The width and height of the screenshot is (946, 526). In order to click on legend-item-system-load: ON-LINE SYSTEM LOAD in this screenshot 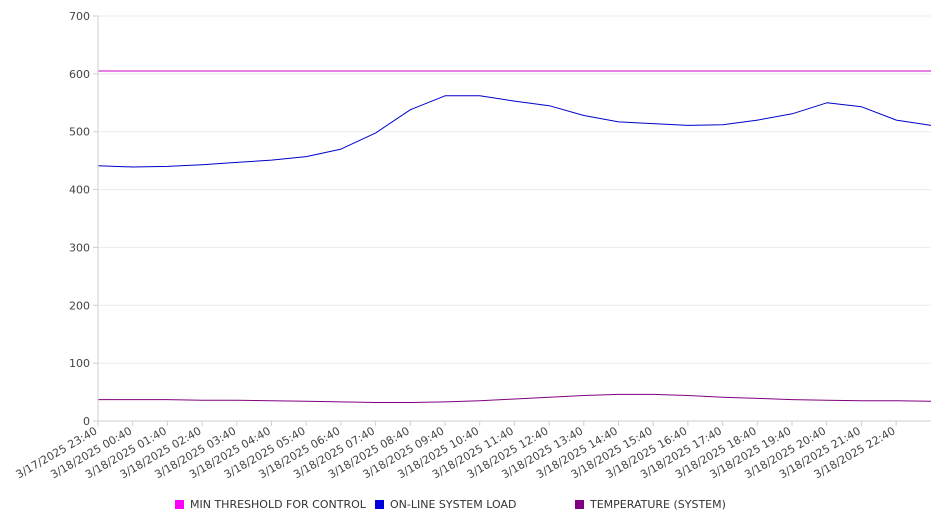, I will do `click(445, 504)`.